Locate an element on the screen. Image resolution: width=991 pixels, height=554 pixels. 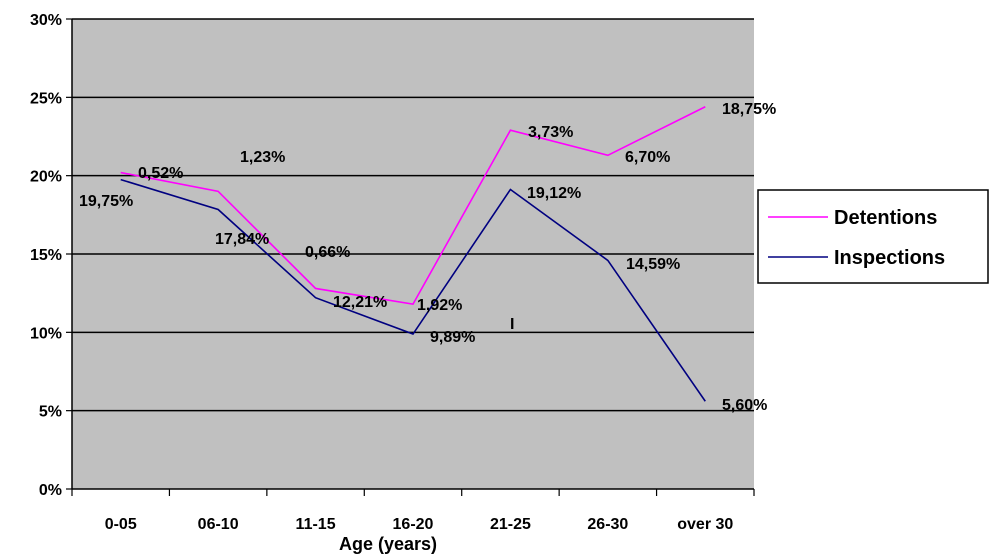
legend-label: Detentions is located at coordinates (885, 218).